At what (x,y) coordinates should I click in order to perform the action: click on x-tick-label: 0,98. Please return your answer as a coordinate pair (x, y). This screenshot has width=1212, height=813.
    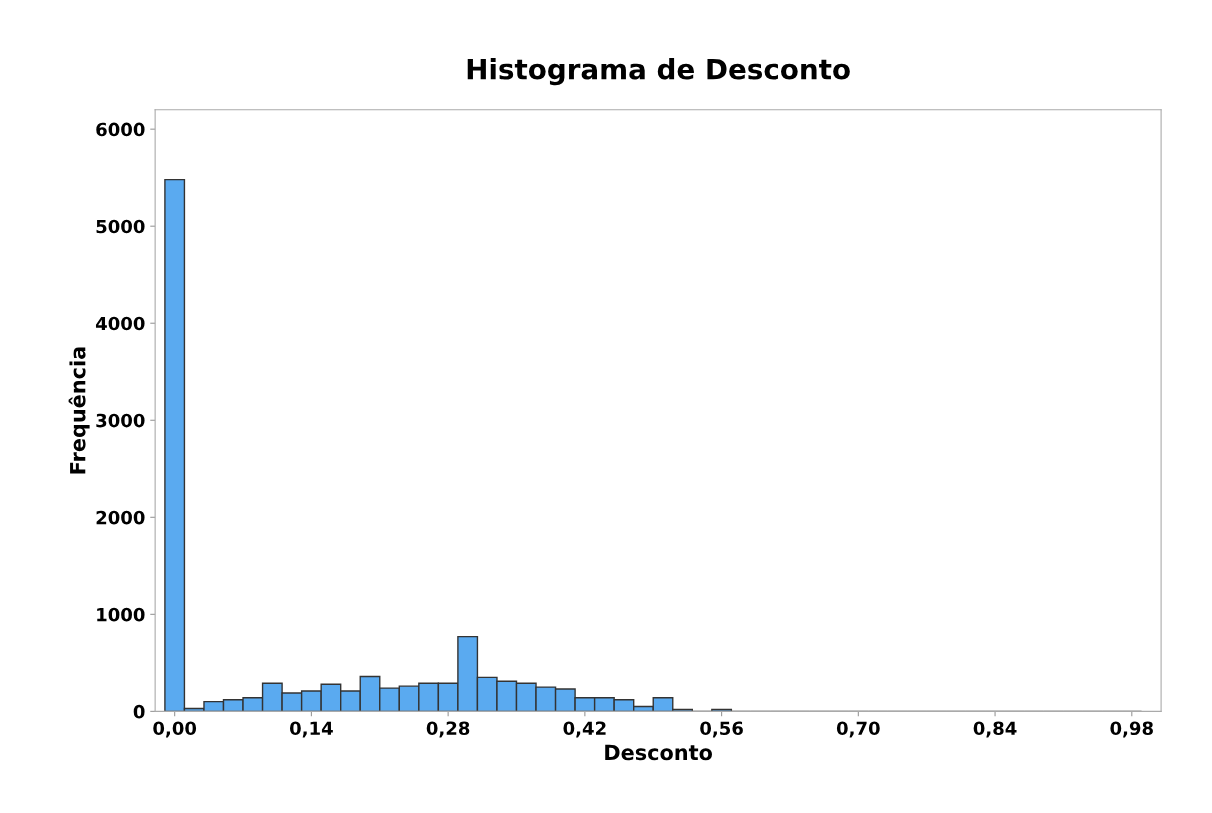
    Looking at the image, I should click on (1131, 729).